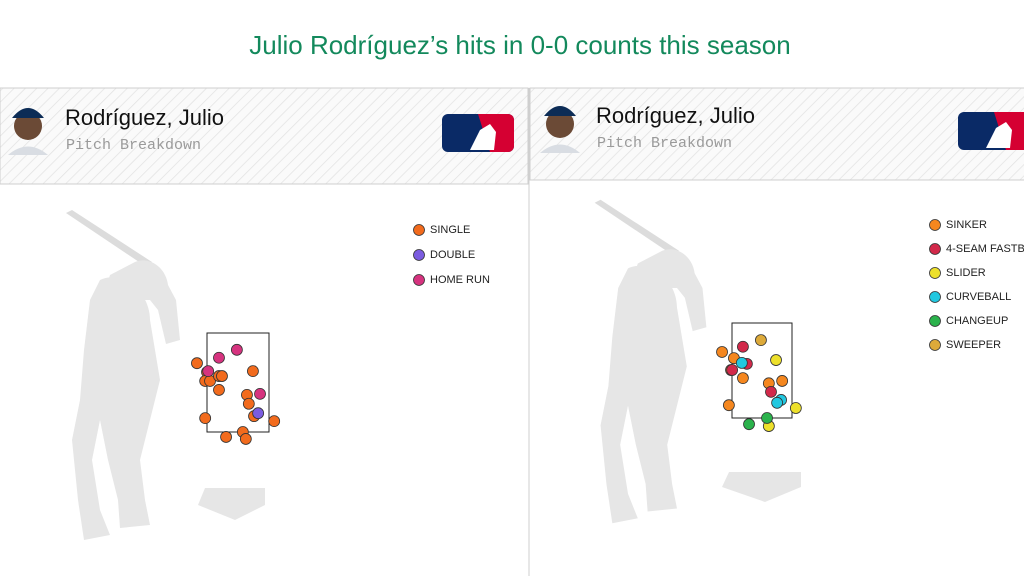  What do you see at coordinates (973, 345) in the screenshot?
I see `legend-label: SWEEPER` at bounding box center [973, 345].